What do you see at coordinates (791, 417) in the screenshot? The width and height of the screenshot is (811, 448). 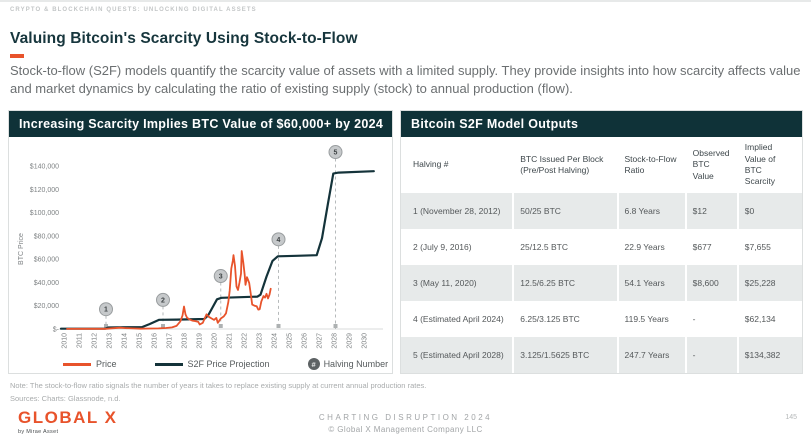 I see `page-number: 145` at bounding box center [791, 417].